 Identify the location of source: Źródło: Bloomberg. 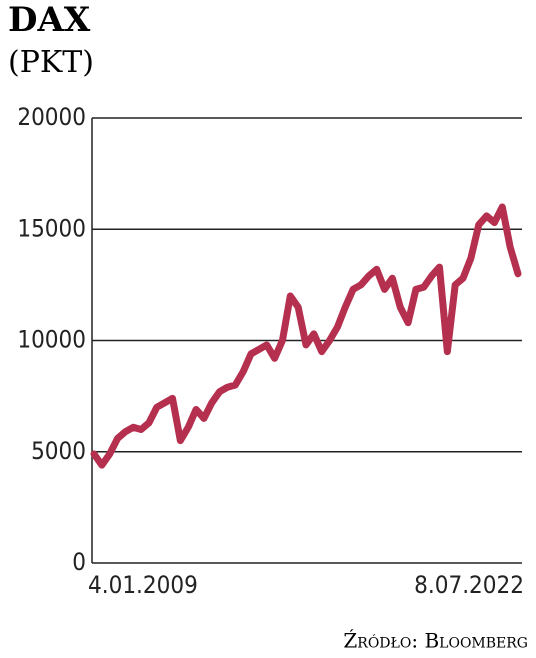
(435, 641).